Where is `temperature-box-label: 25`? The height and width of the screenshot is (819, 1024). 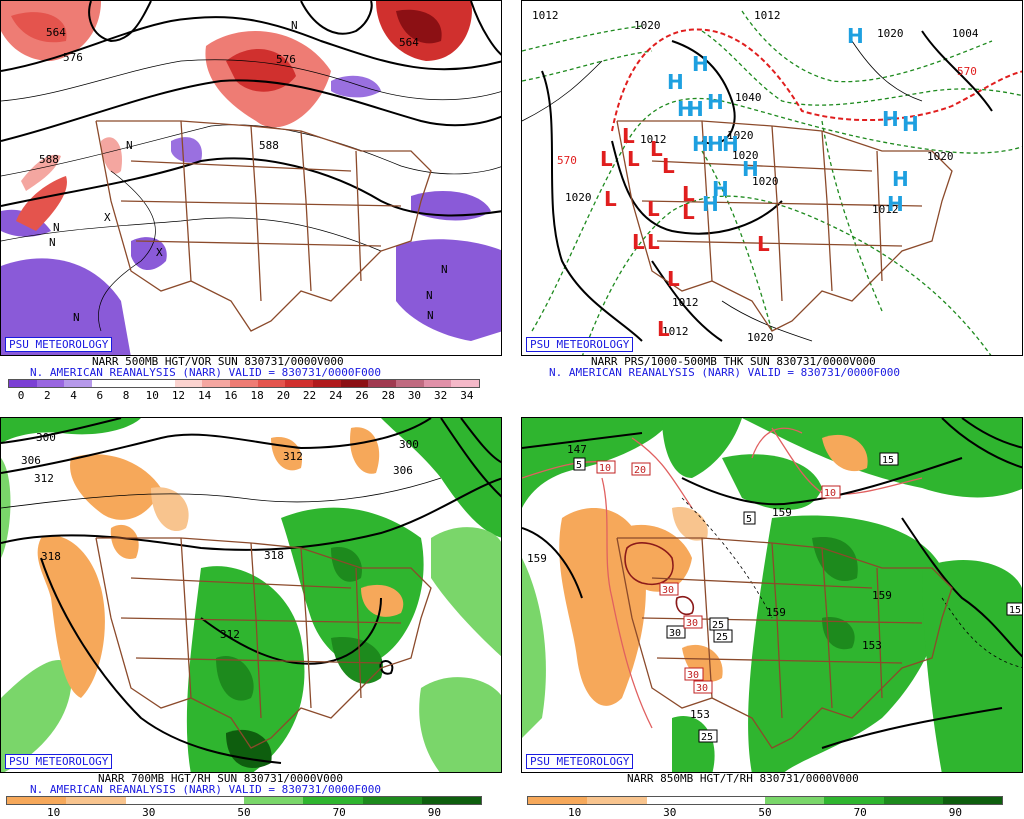 temperature-box-label: 25 is located at coordinates (708, 736).